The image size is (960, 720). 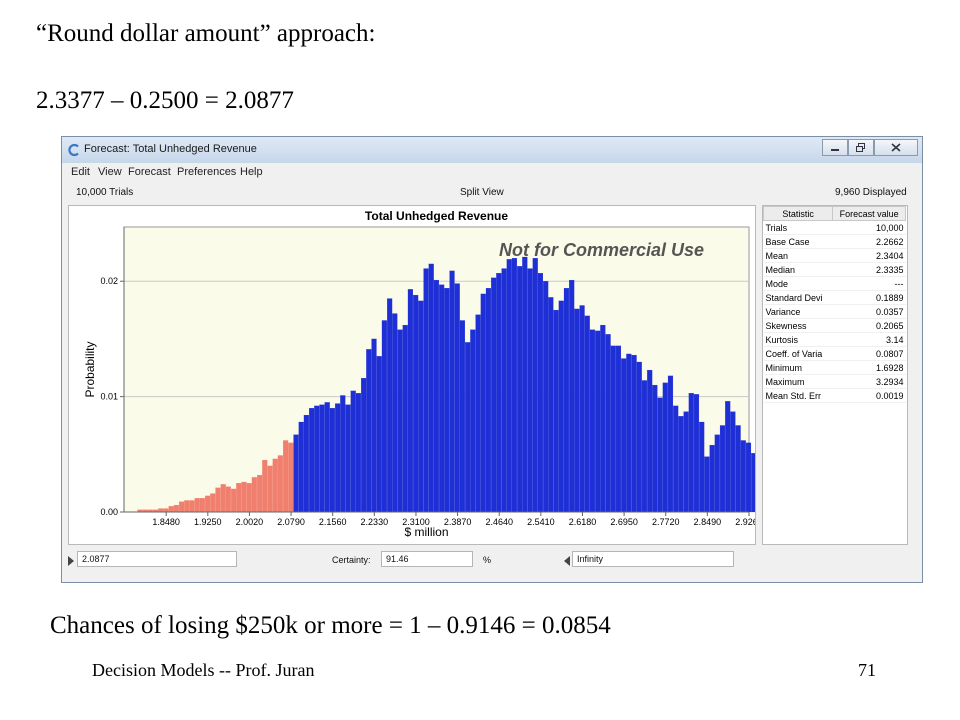 I want to click on x-tick-label: 2.0790, so click(x=291, y=522).